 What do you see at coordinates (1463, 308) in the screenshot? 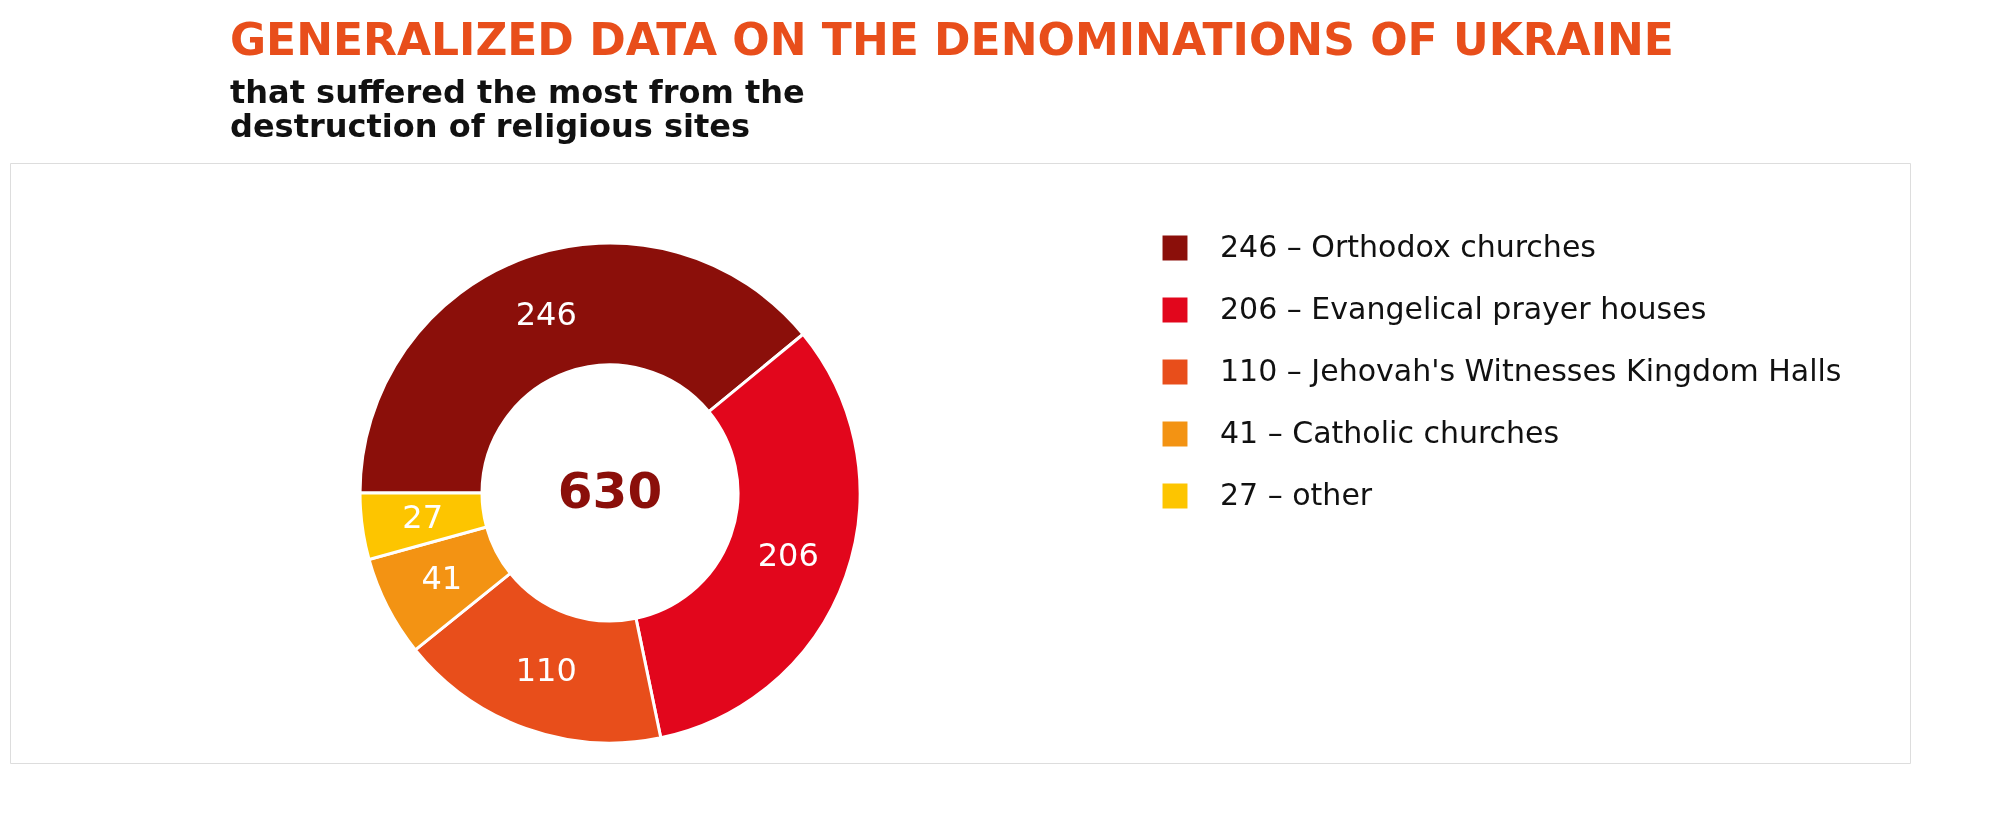
I see `legend-label: 206 – Evangelical prayer houses` at bounding box center [1463, 308].